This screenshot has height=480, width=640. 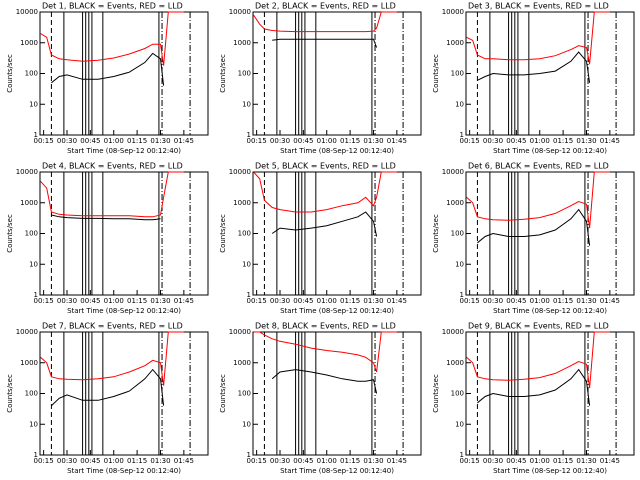 I want to click on chart-title: Det 3, BLACK = Events, RED = LLD, so click(x=538, y=6).